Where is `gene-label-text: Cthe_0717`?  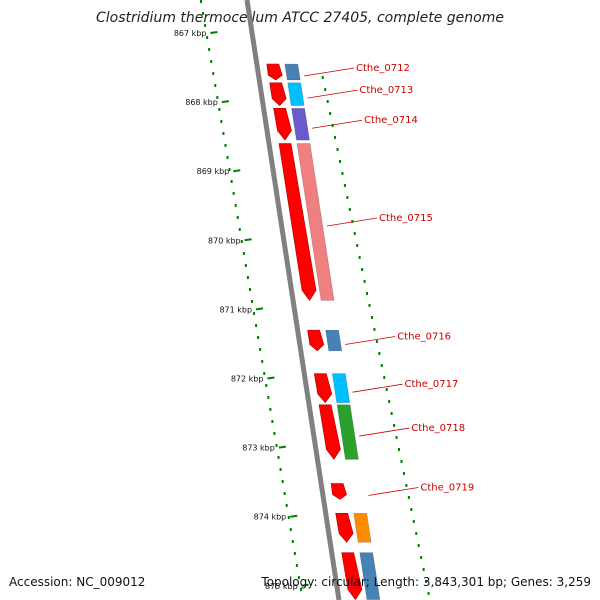 gene-label-text: Cthe_0717 is located at coordinates (432, 384).